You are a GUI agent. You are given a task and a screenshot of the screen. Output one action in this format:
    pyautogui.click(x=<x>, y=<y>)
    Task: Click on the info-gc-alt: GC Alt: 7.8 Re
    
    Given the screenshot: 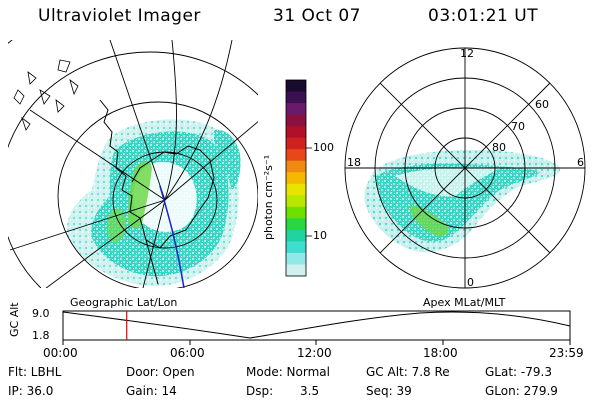 What is the action you would take?
    pyautogui.click(x=408, y=372)
    